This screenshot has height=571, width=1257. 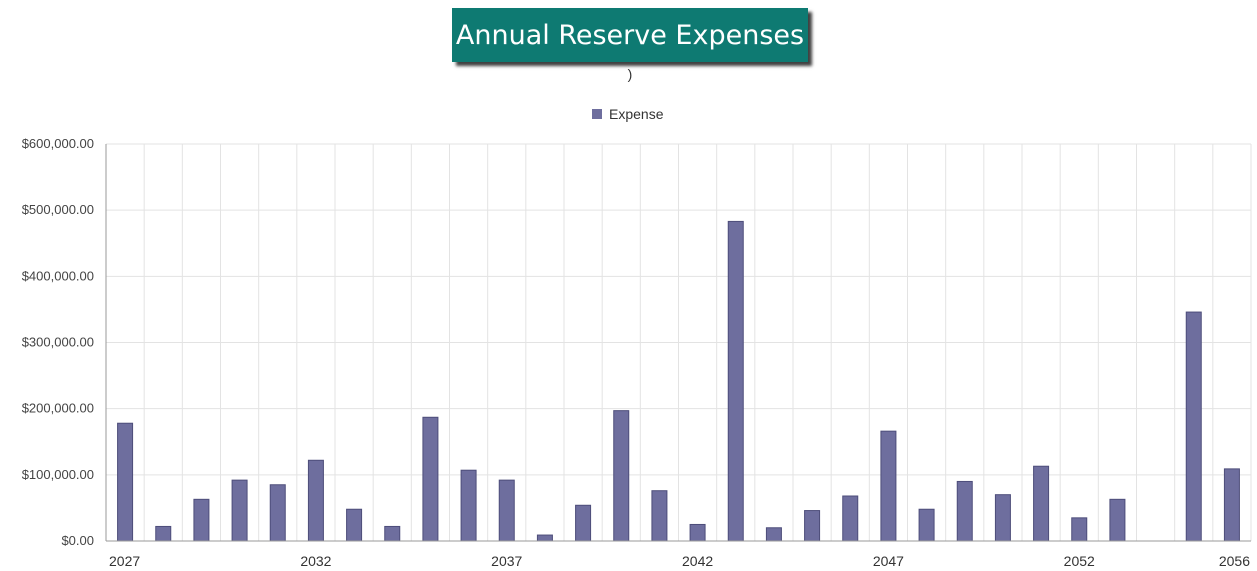 What do you see at coordinates (1117, 520) in the screenshot?
I see `bar-2053` at bounding box center [1117, 520].